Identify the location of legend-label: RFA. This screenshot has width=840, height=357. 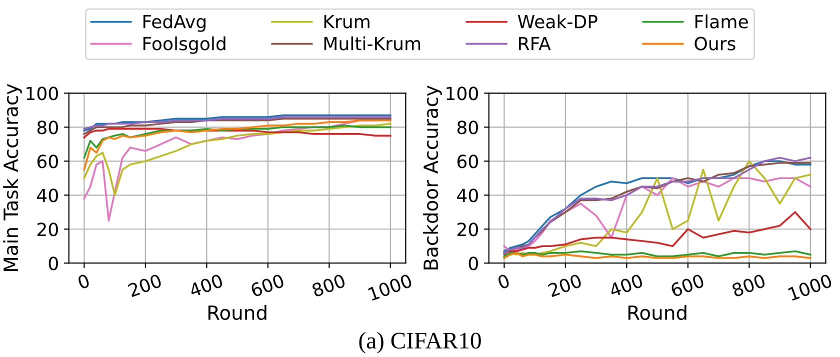
(535, 43).